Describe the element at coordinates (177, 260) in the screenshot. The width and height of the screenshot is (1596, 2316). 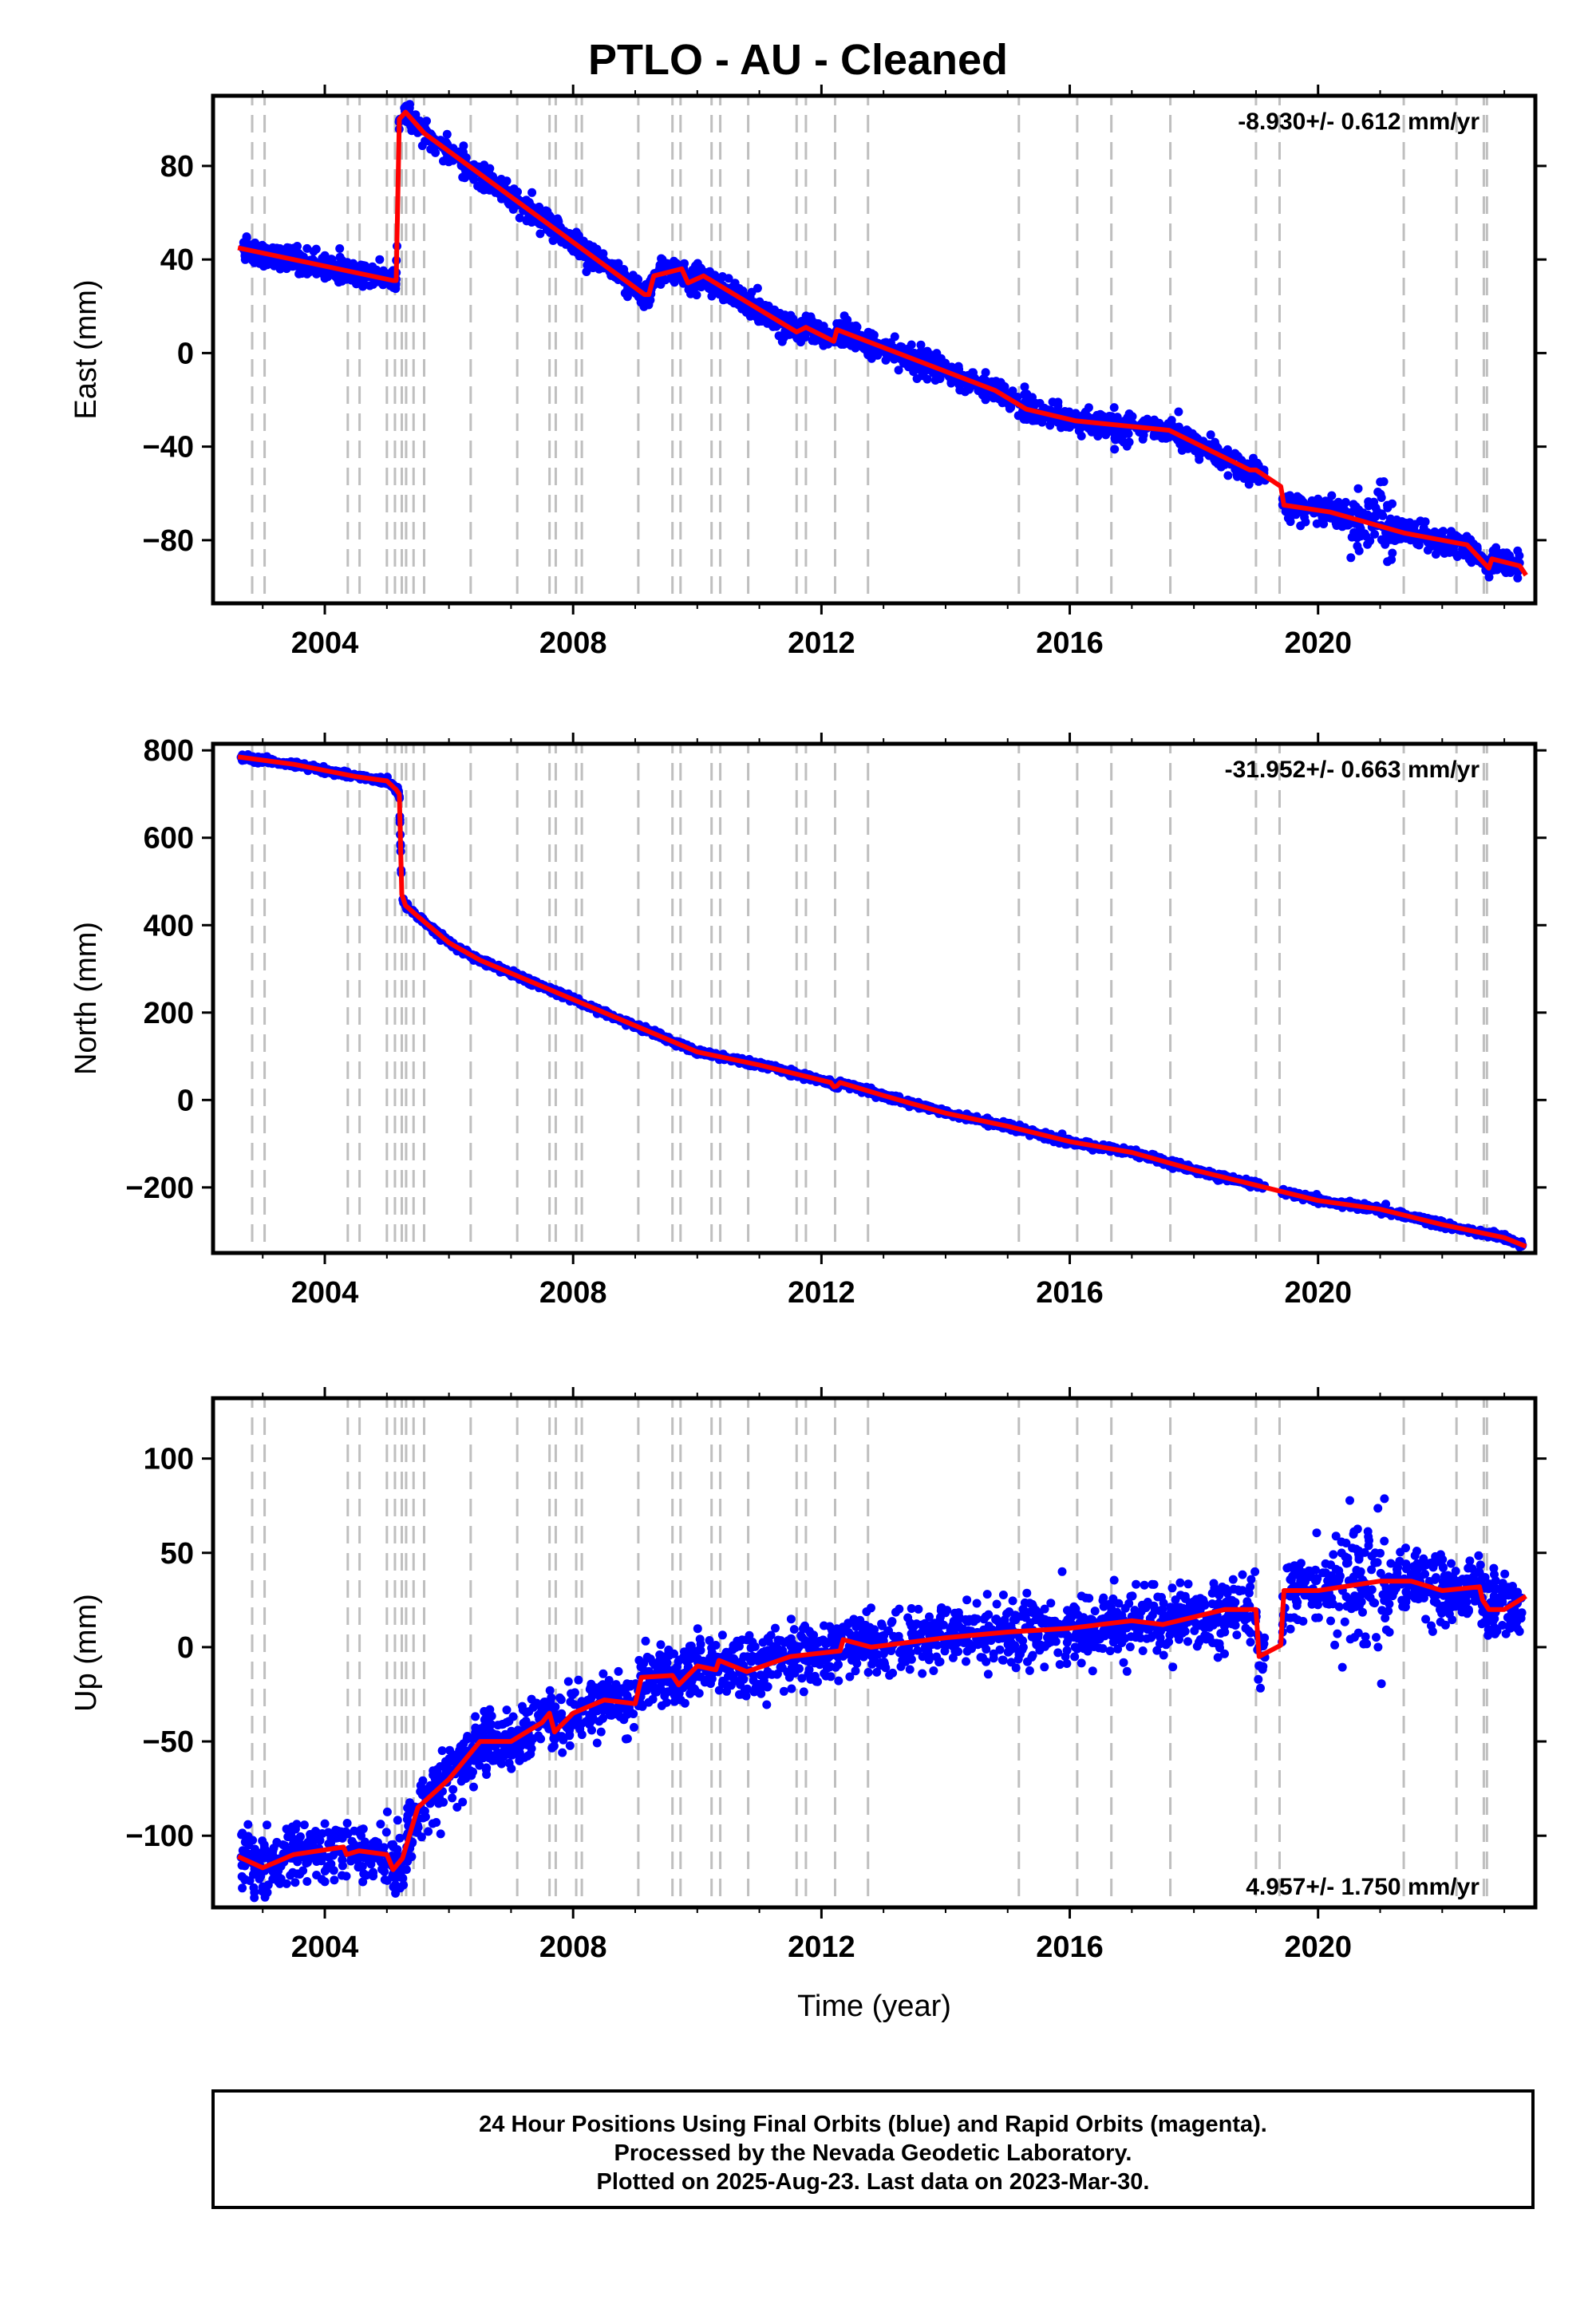
I see `y-tick-label: 40` at that location.